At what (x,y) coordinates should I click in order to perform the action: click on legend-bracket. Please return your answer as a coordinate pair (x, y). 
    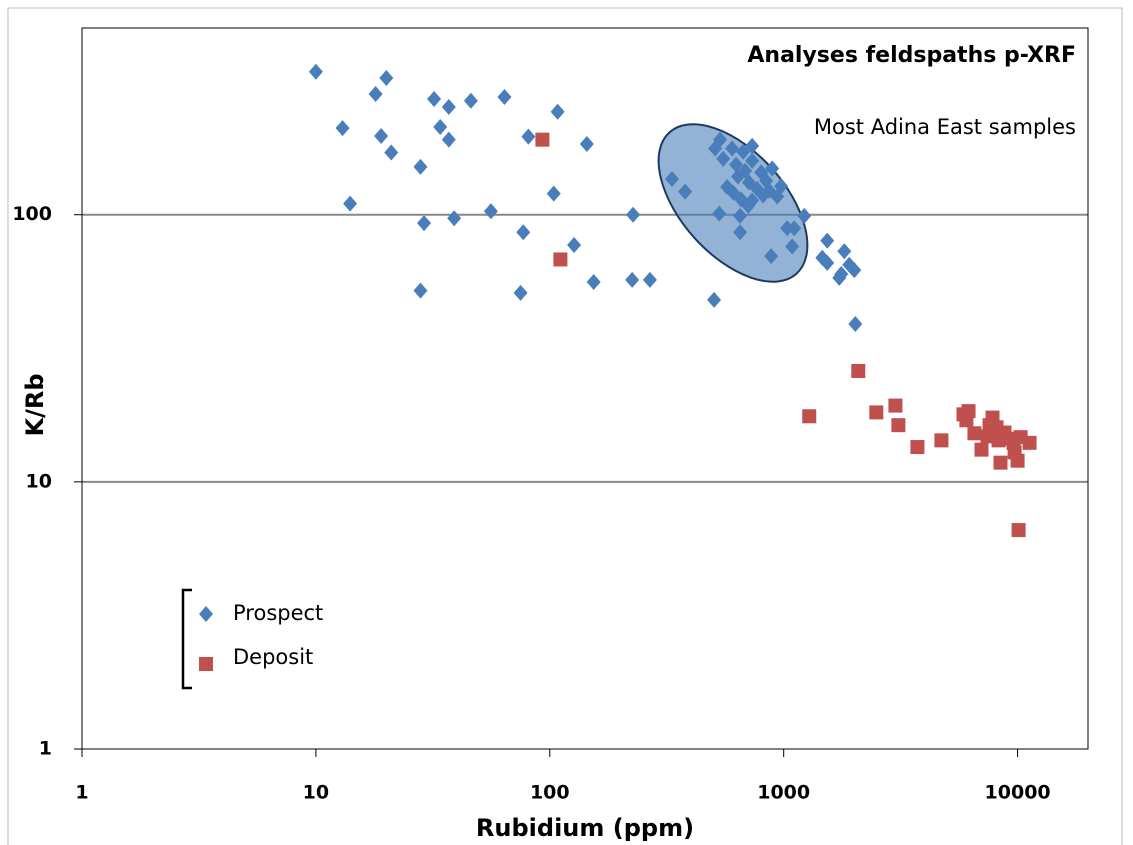
    Looking at the image, I should click on (186, 639).